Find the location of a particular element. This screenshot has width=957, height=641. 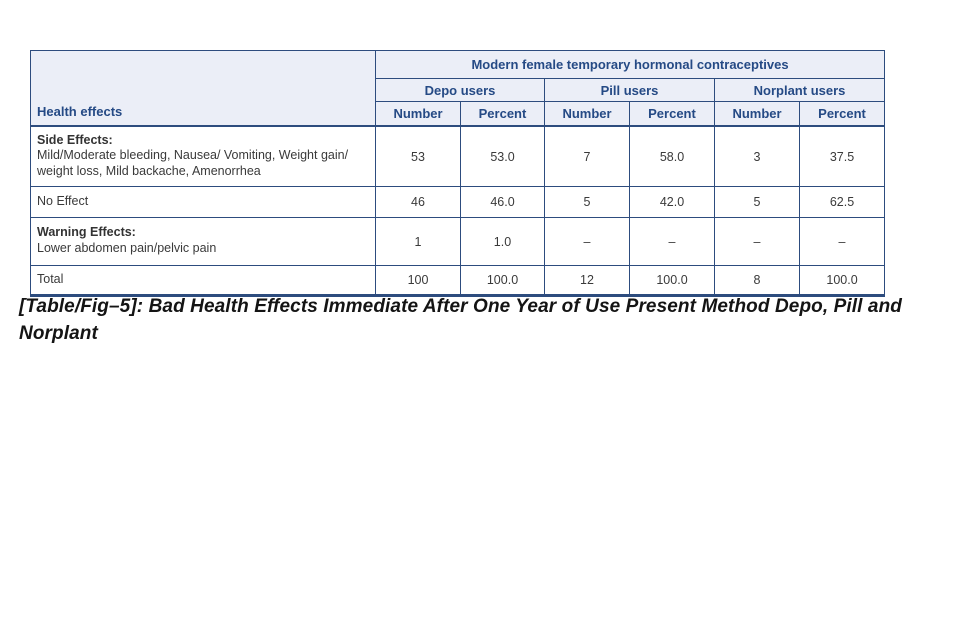

row-label-cell: Total is located at coordinates (203, 281).